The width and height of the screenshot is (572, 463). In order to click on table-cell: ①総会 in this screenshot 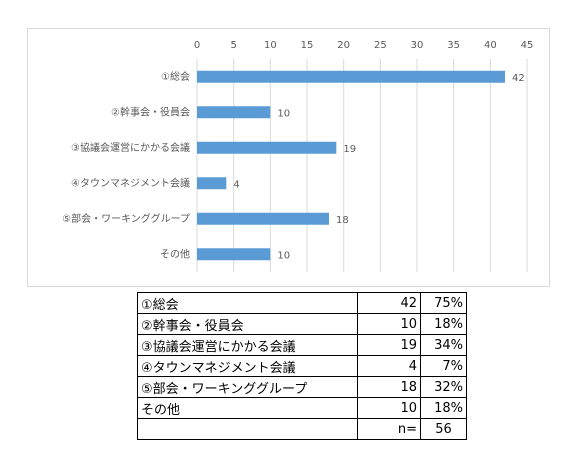, I will do `click(247, 303)`.